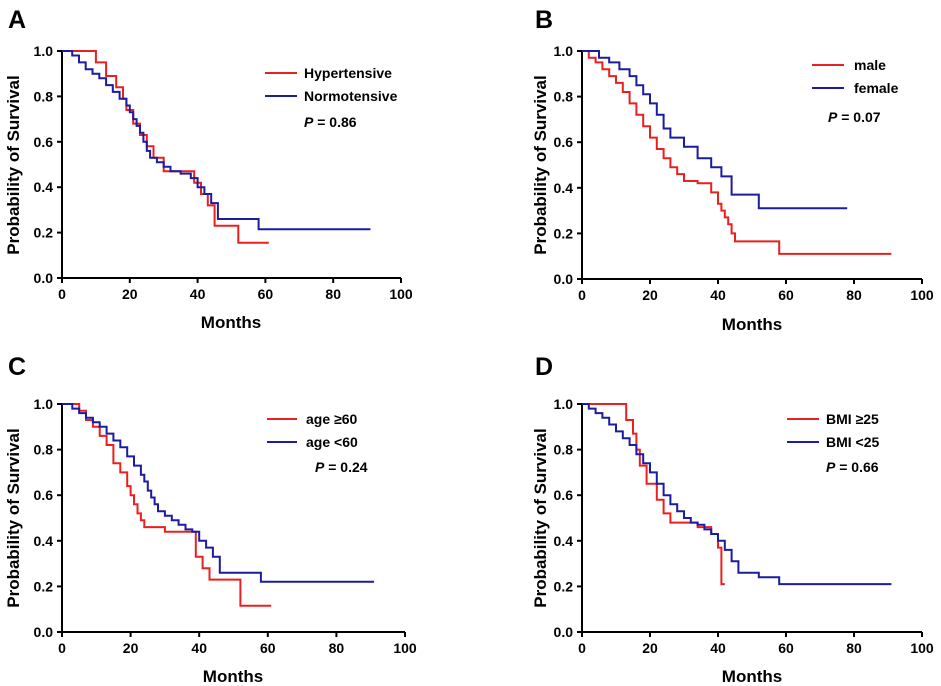 The image size is (941, 686). What do you see at coordinates (876, 88) in the screenshot?
I see `legend-label: female` at bounding box center [876, 88].